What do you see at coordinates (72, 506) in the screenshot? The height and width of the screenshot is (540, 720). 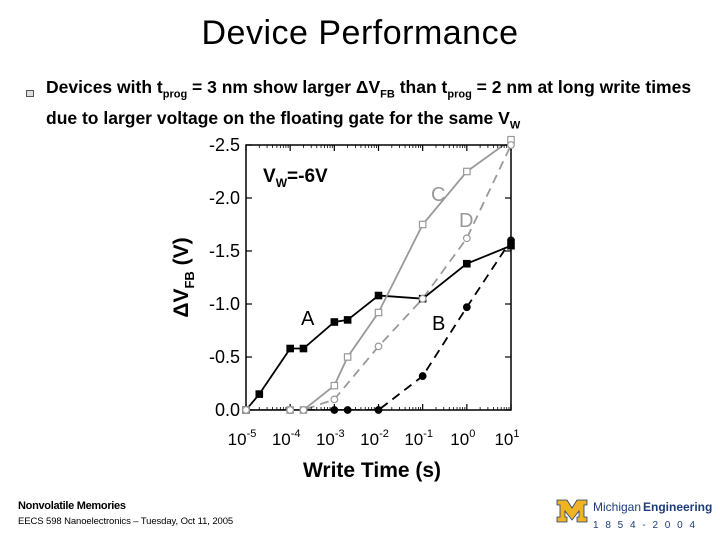 I see `footer-course: Nonvolatile Memories` at bounding box center [72, 506].